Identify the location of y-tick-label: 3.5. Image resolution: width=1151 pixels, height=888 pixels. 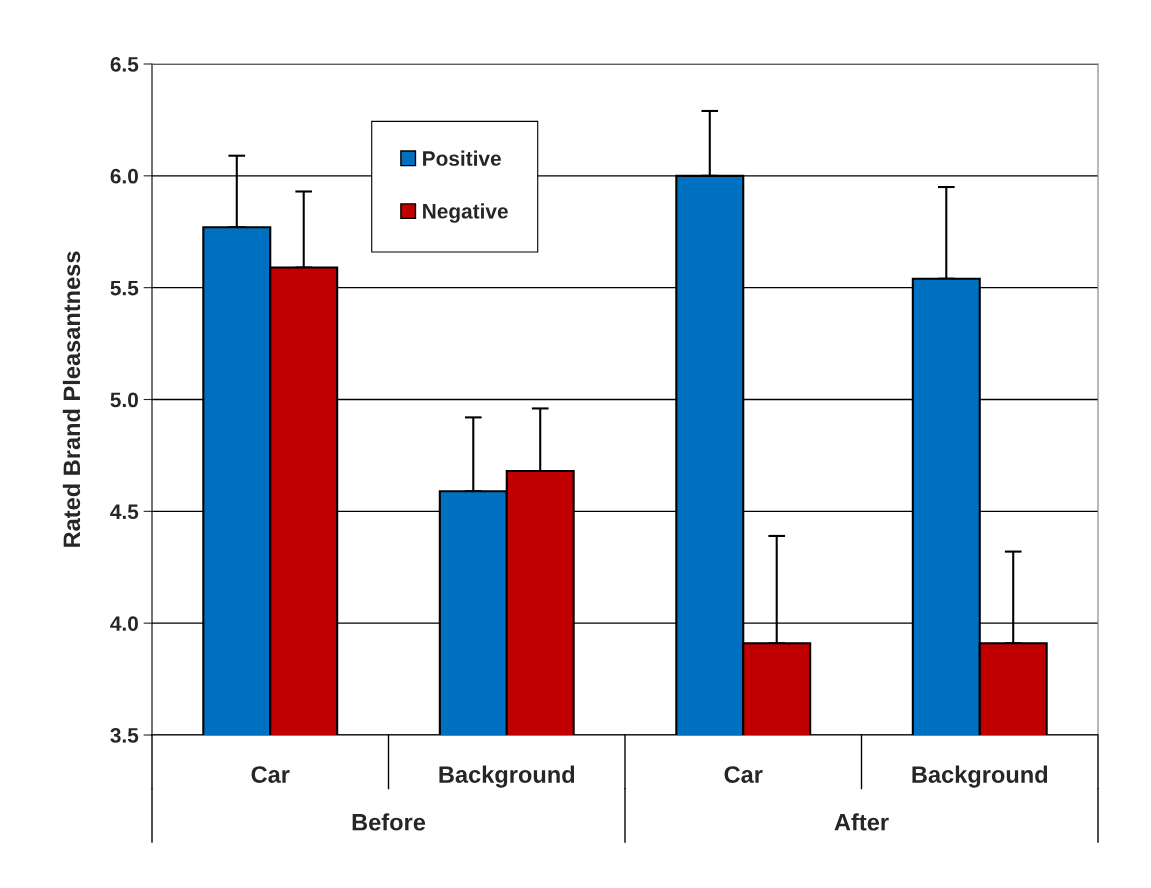
(124, 735).